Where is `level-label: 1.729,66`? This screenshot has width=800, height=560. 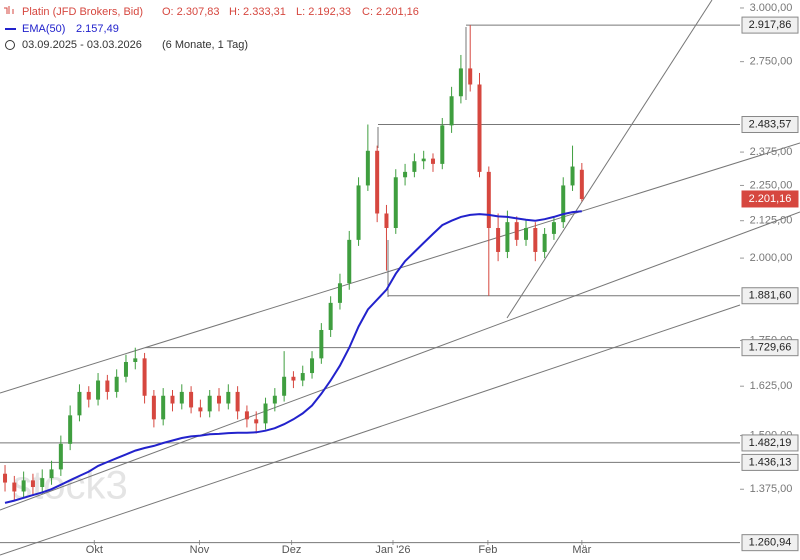 level-label: 1.729,66 is located at coordinates (770, 348).